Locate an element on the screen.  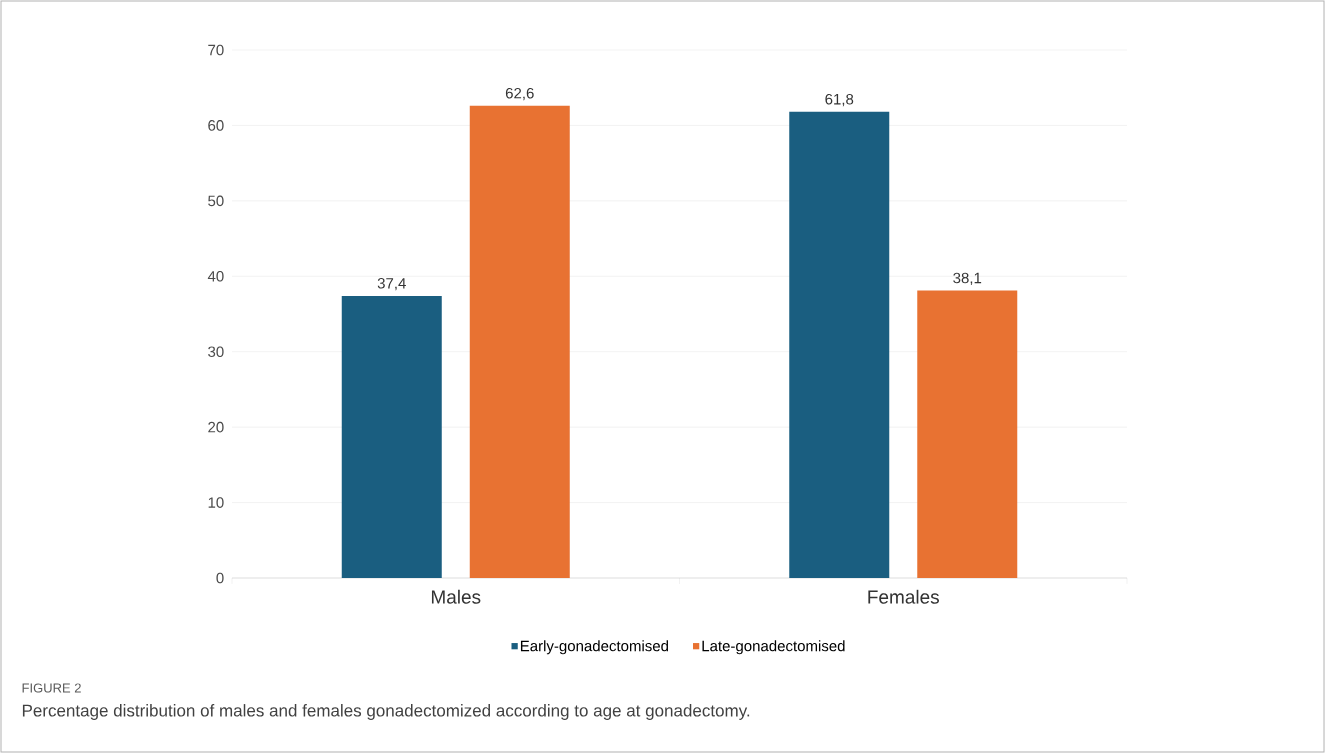
caption: FIGURE 2 is located at coordinates (51, 688).